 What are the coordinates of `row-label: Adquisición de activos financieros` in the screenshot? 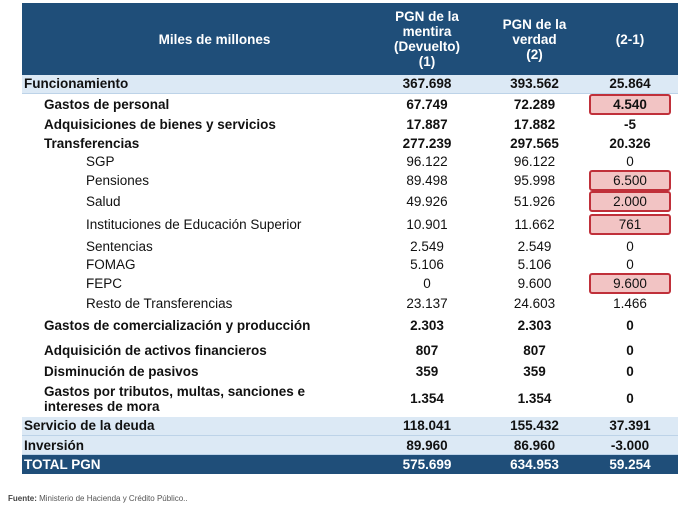 It's located at (194, 350).